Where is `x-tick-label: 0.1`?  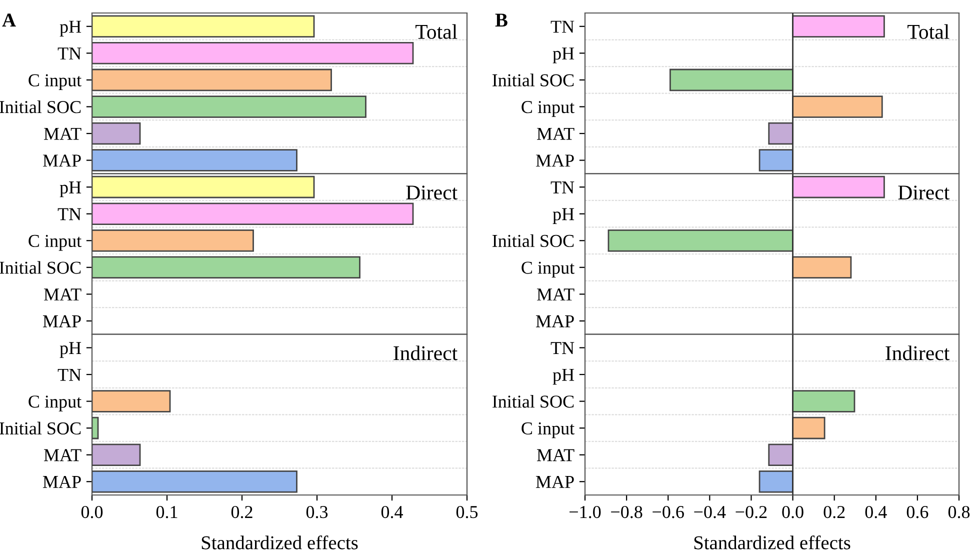 x-tick-label: 0.1 is located at coordinates (167, 512).